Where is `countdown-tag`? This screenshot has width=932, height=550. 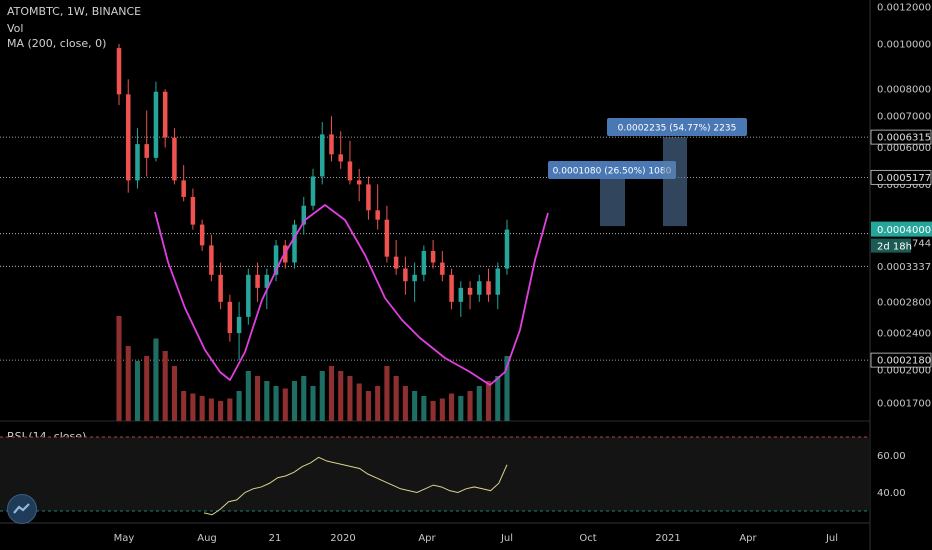
countdown-tag is located at coordinates (891, 245).